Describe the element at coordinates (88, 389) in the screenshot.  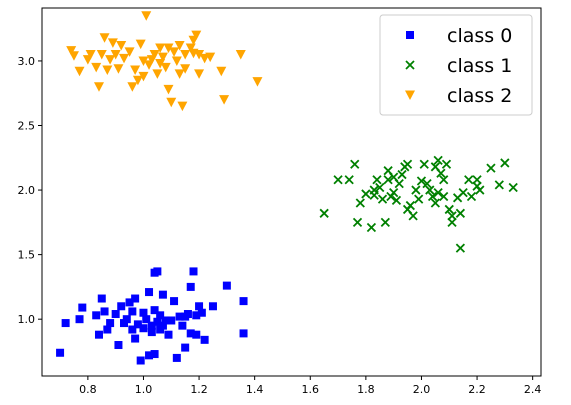
I see `x-tick-label: 0.8` at that location.